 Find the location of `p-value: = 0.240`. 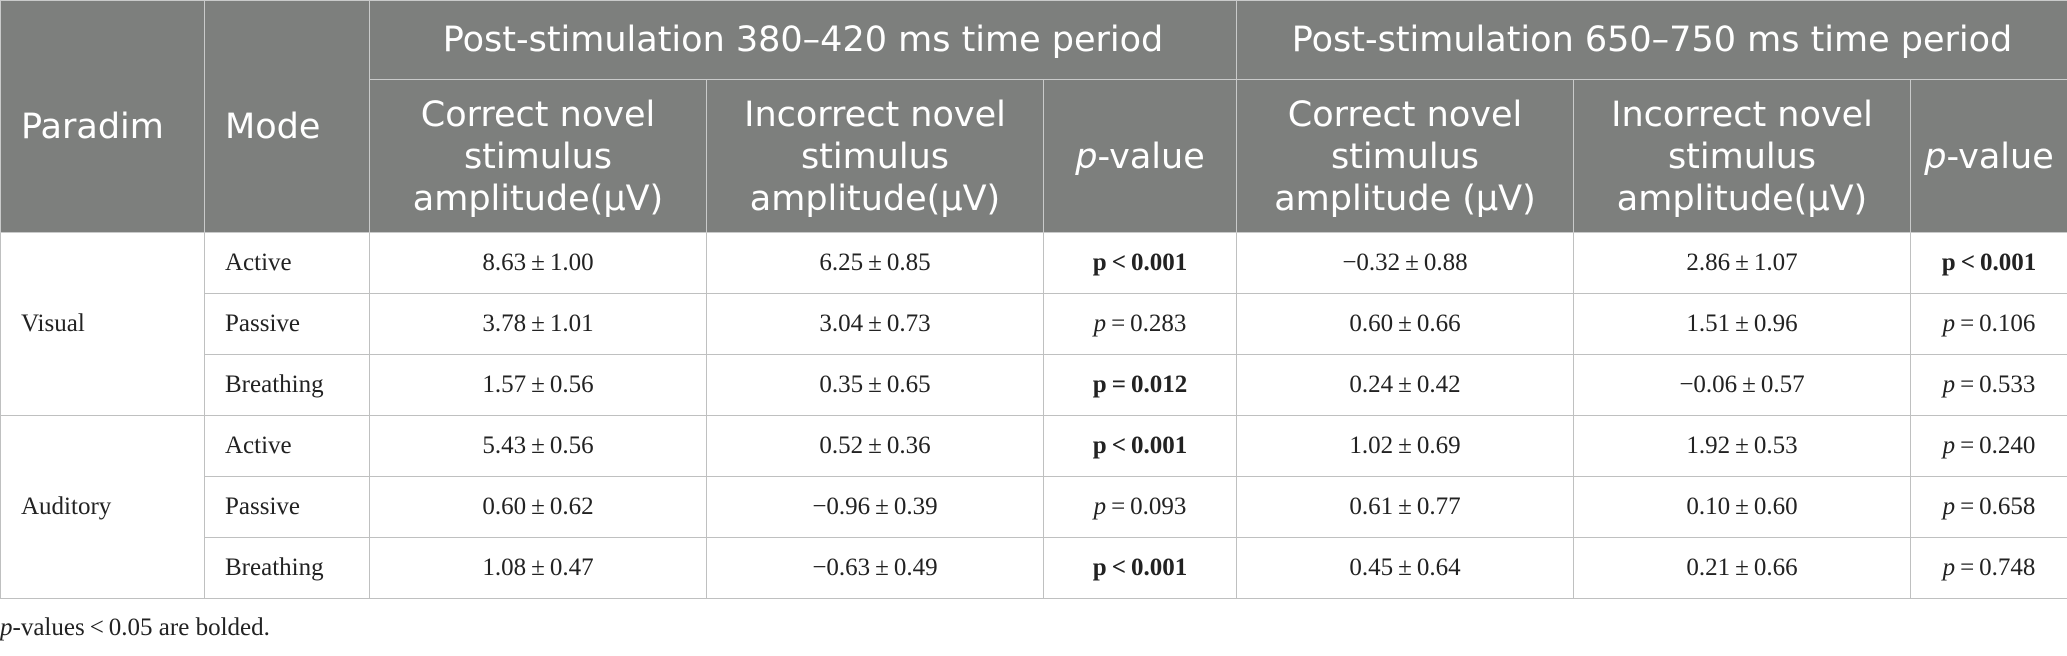

p-value: = 0.240 is located at coordinates (1995, 445).